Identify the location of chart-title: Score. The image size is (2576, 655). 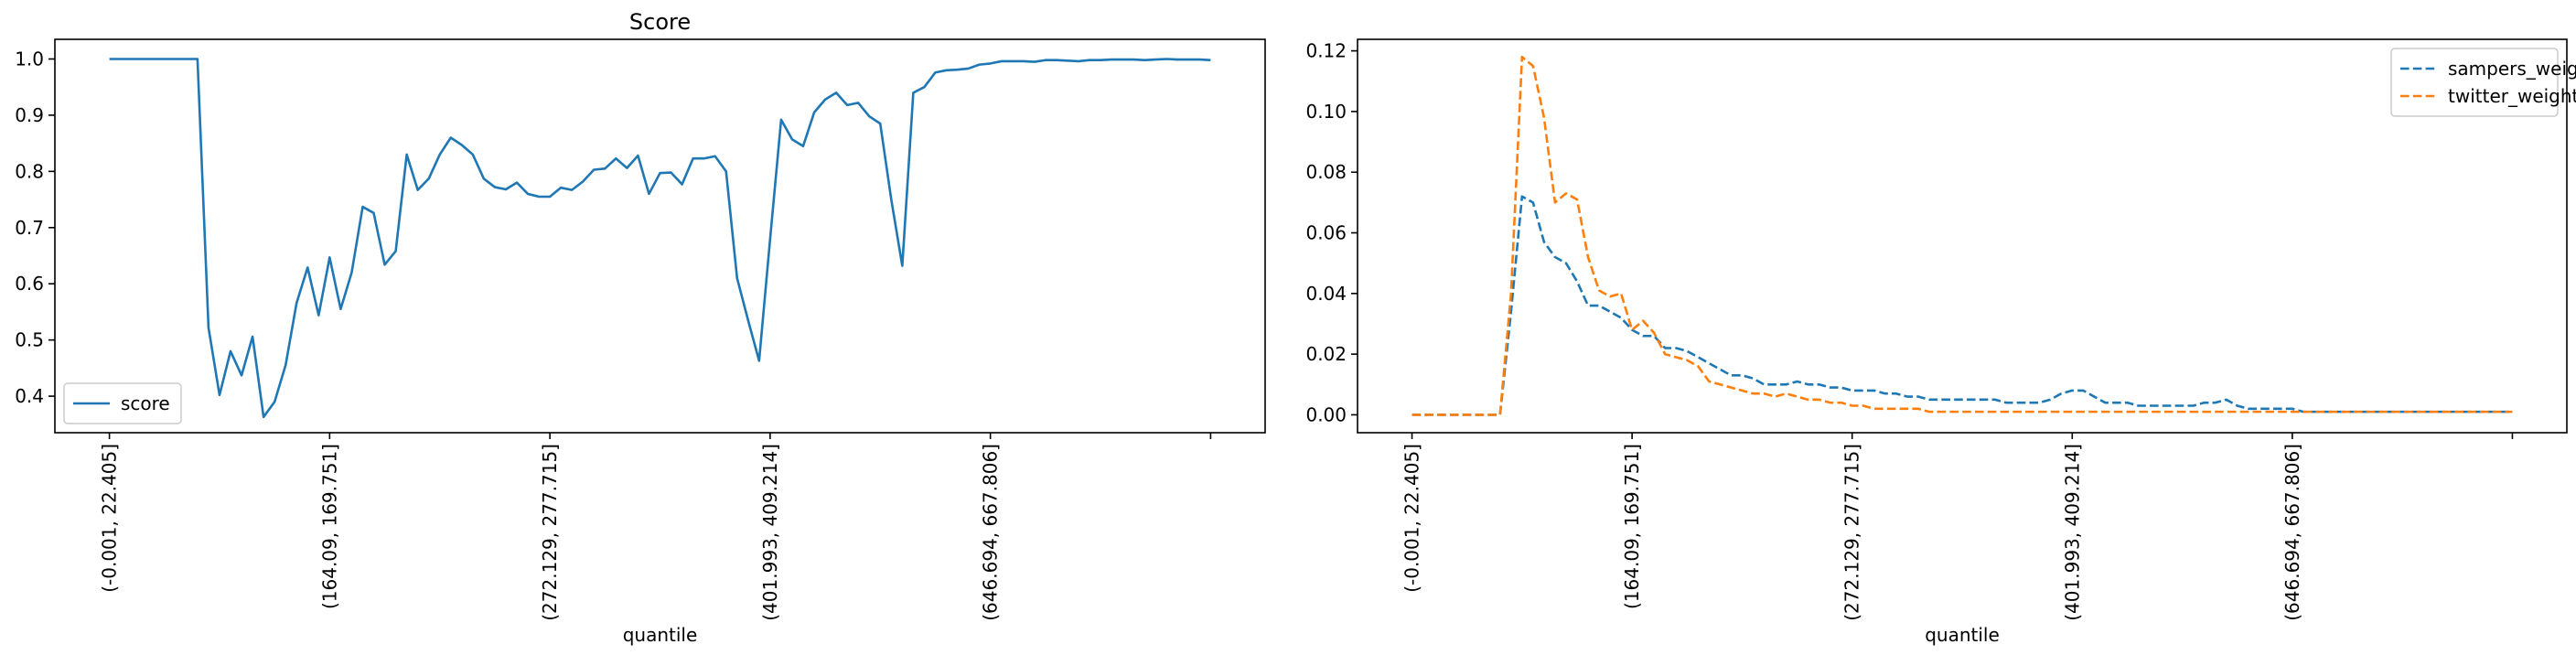
(660, 22).